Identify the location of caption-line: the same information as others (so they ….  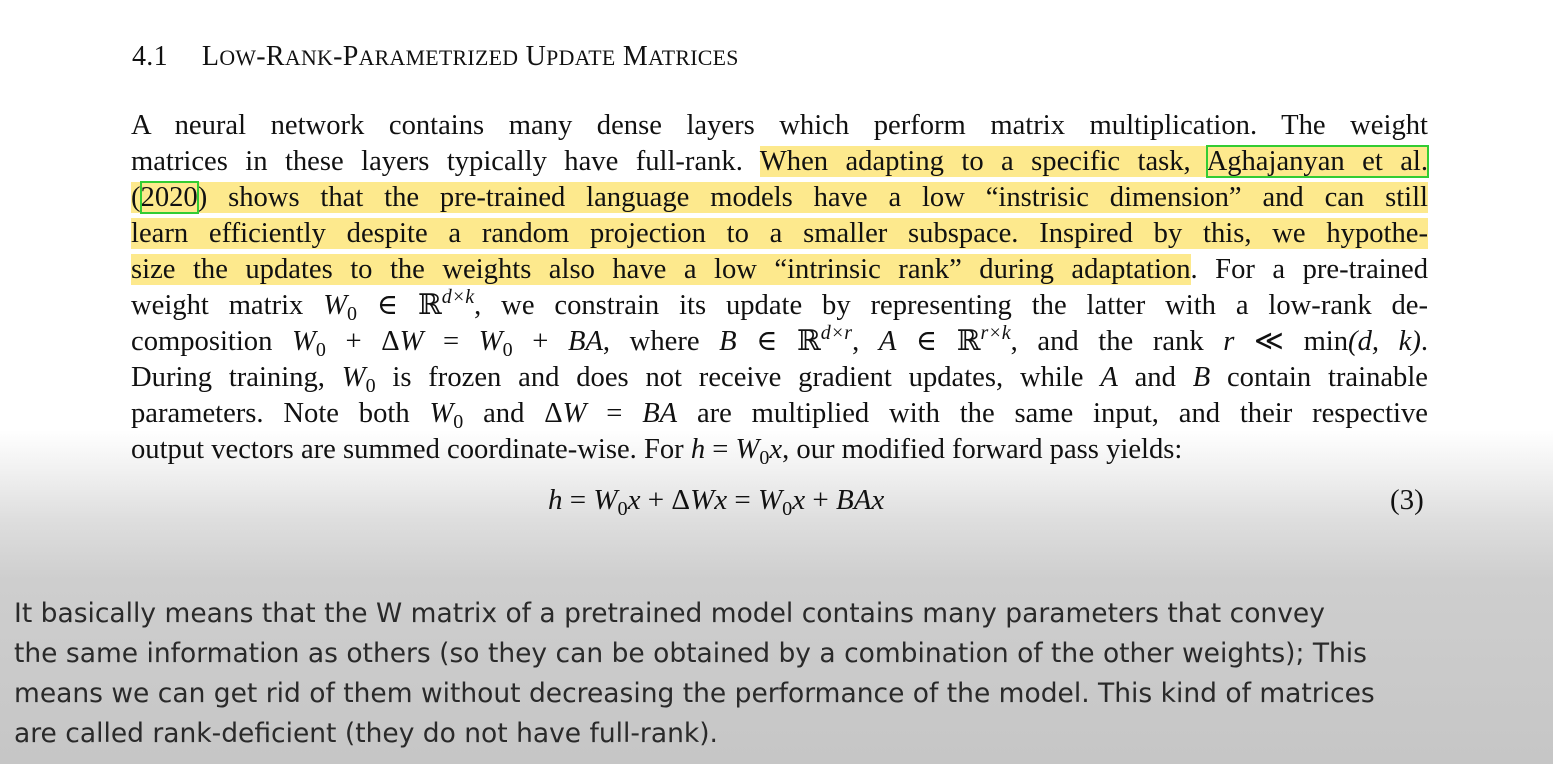
(690, 653).